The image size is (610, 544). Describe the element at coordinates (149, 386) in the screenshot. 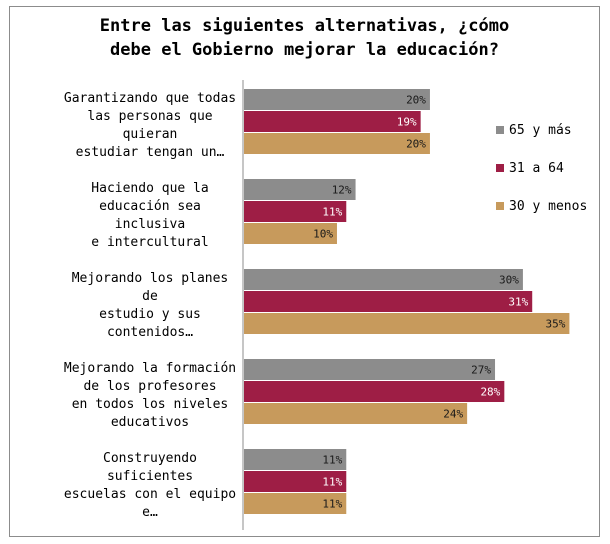

I see `category-label: de los profesores` at that location.